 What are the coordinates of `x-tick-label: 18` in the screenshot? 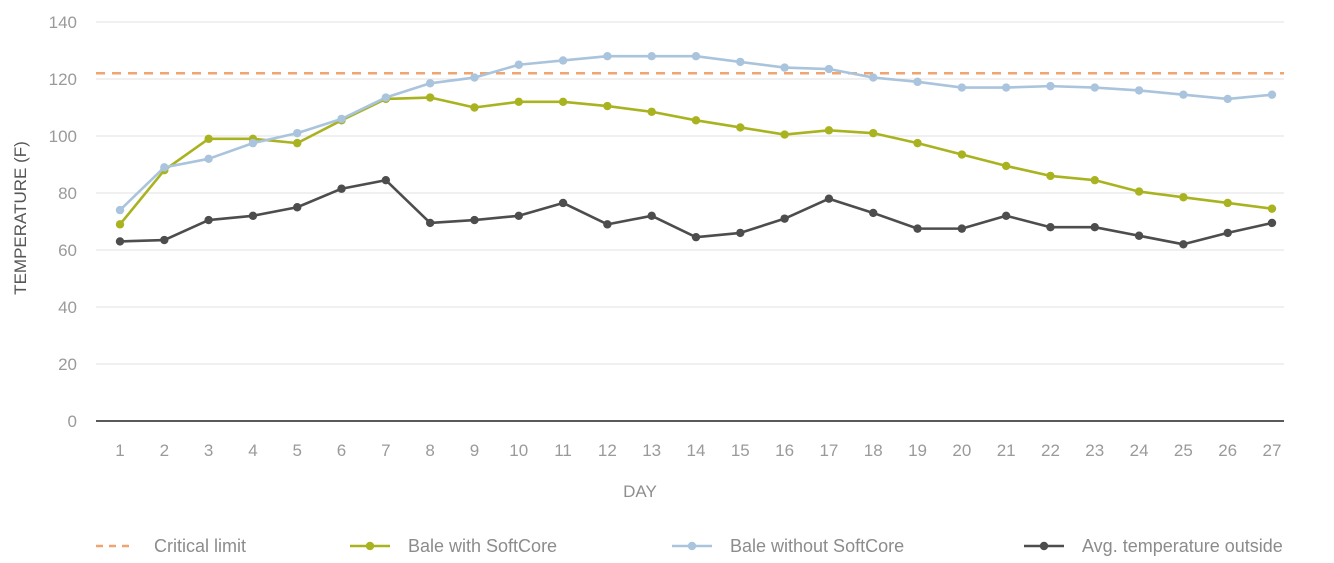 It's located at (873, 450).